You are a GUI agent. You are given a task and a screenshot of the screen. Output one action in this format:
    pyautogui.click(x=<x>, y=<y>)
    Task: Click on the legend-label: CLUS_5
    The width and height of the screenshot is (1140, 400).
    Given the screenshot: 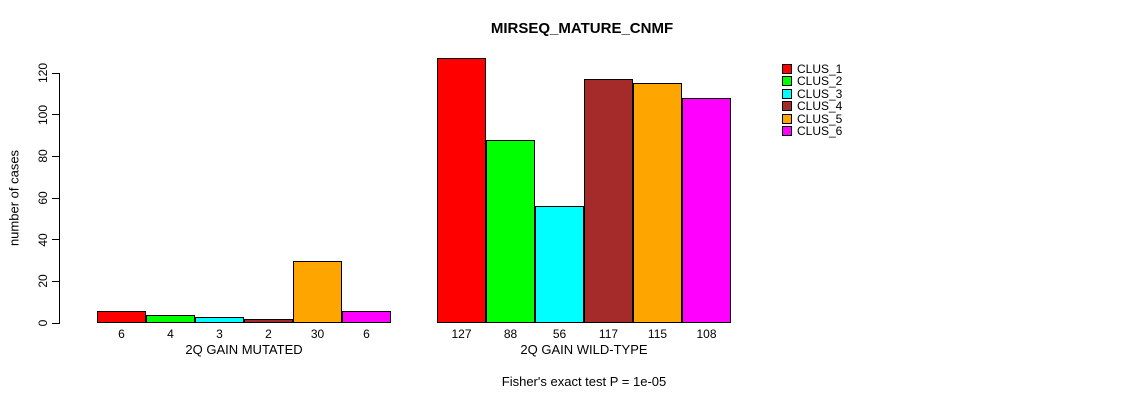 What is the action you would take?
    pyautogui.click(x=820, y=118)
    